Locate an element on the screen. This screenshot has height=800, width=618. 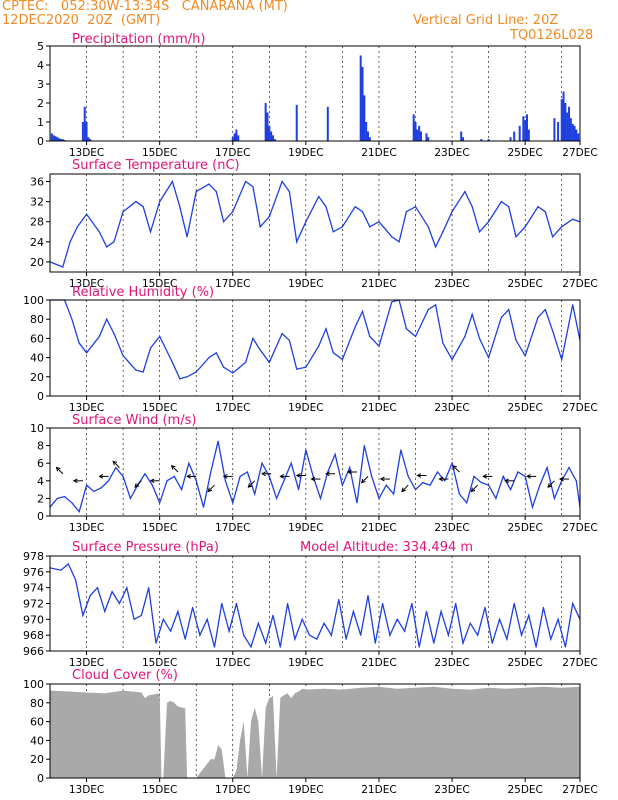
y-tick-label: 2 is located at coordinates (40, 498).